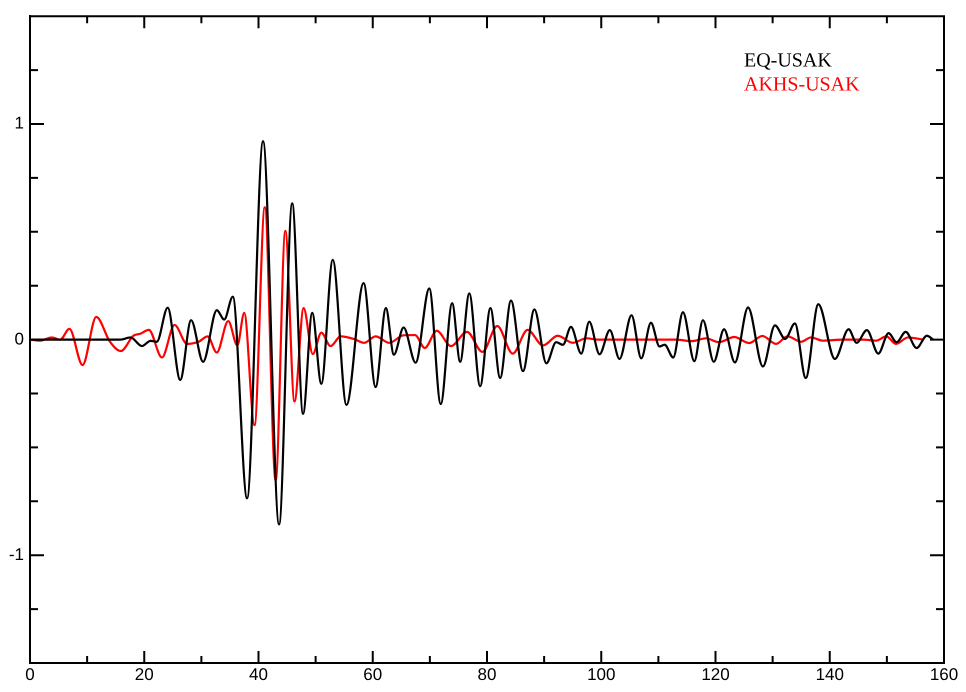 This screenshot has width=966, height=692. Describe the element at coordinates (372, 674) in the screenshot. I see `x-tick-label: 60` at that location.